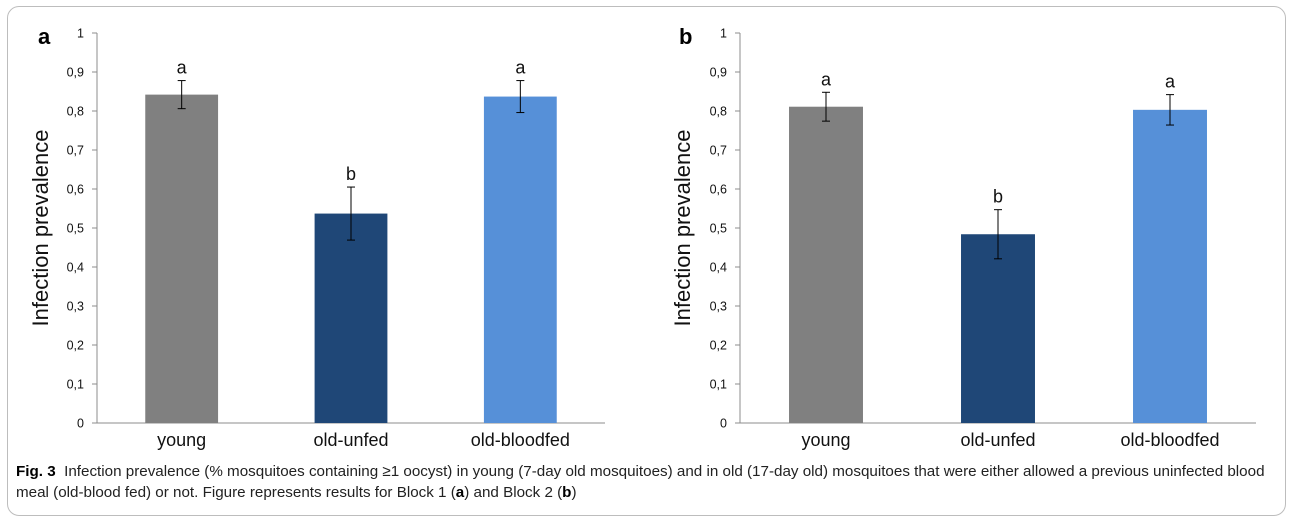 Image resolution: width=1293 pixels, height=523 pixels. What do you see at coordinates (460, 492) in the screenshot?
I see `caption-ref-a: a` at bounding box center [460, 492].